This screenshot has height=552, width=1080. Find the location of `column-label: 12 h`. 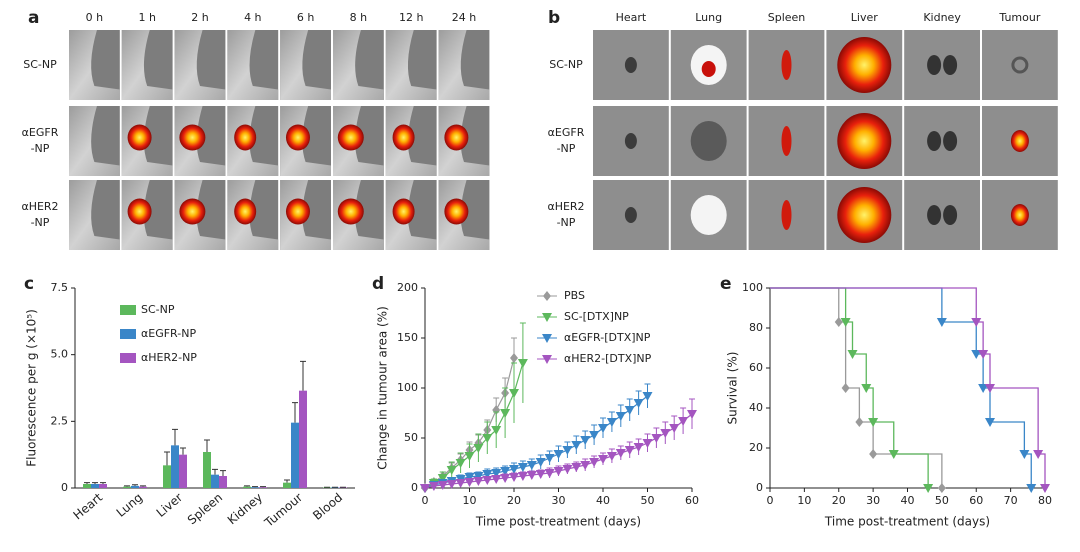

column-label: 12 h is located at coordinates (411, 17).